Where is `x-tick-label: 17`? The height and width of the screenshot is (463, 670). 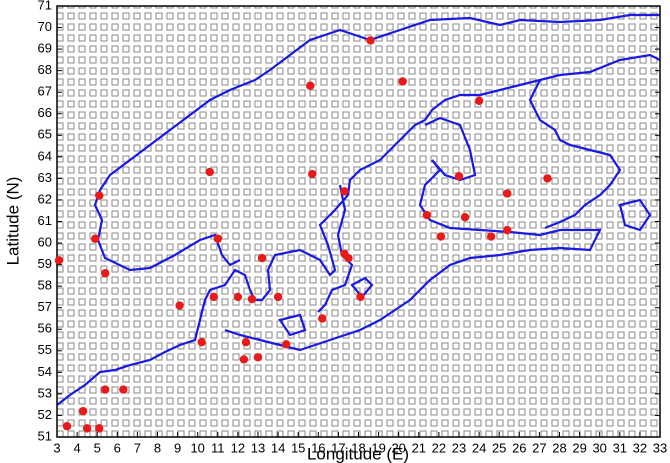 x-tick-label: 17 is located at coordinates (338, 447).